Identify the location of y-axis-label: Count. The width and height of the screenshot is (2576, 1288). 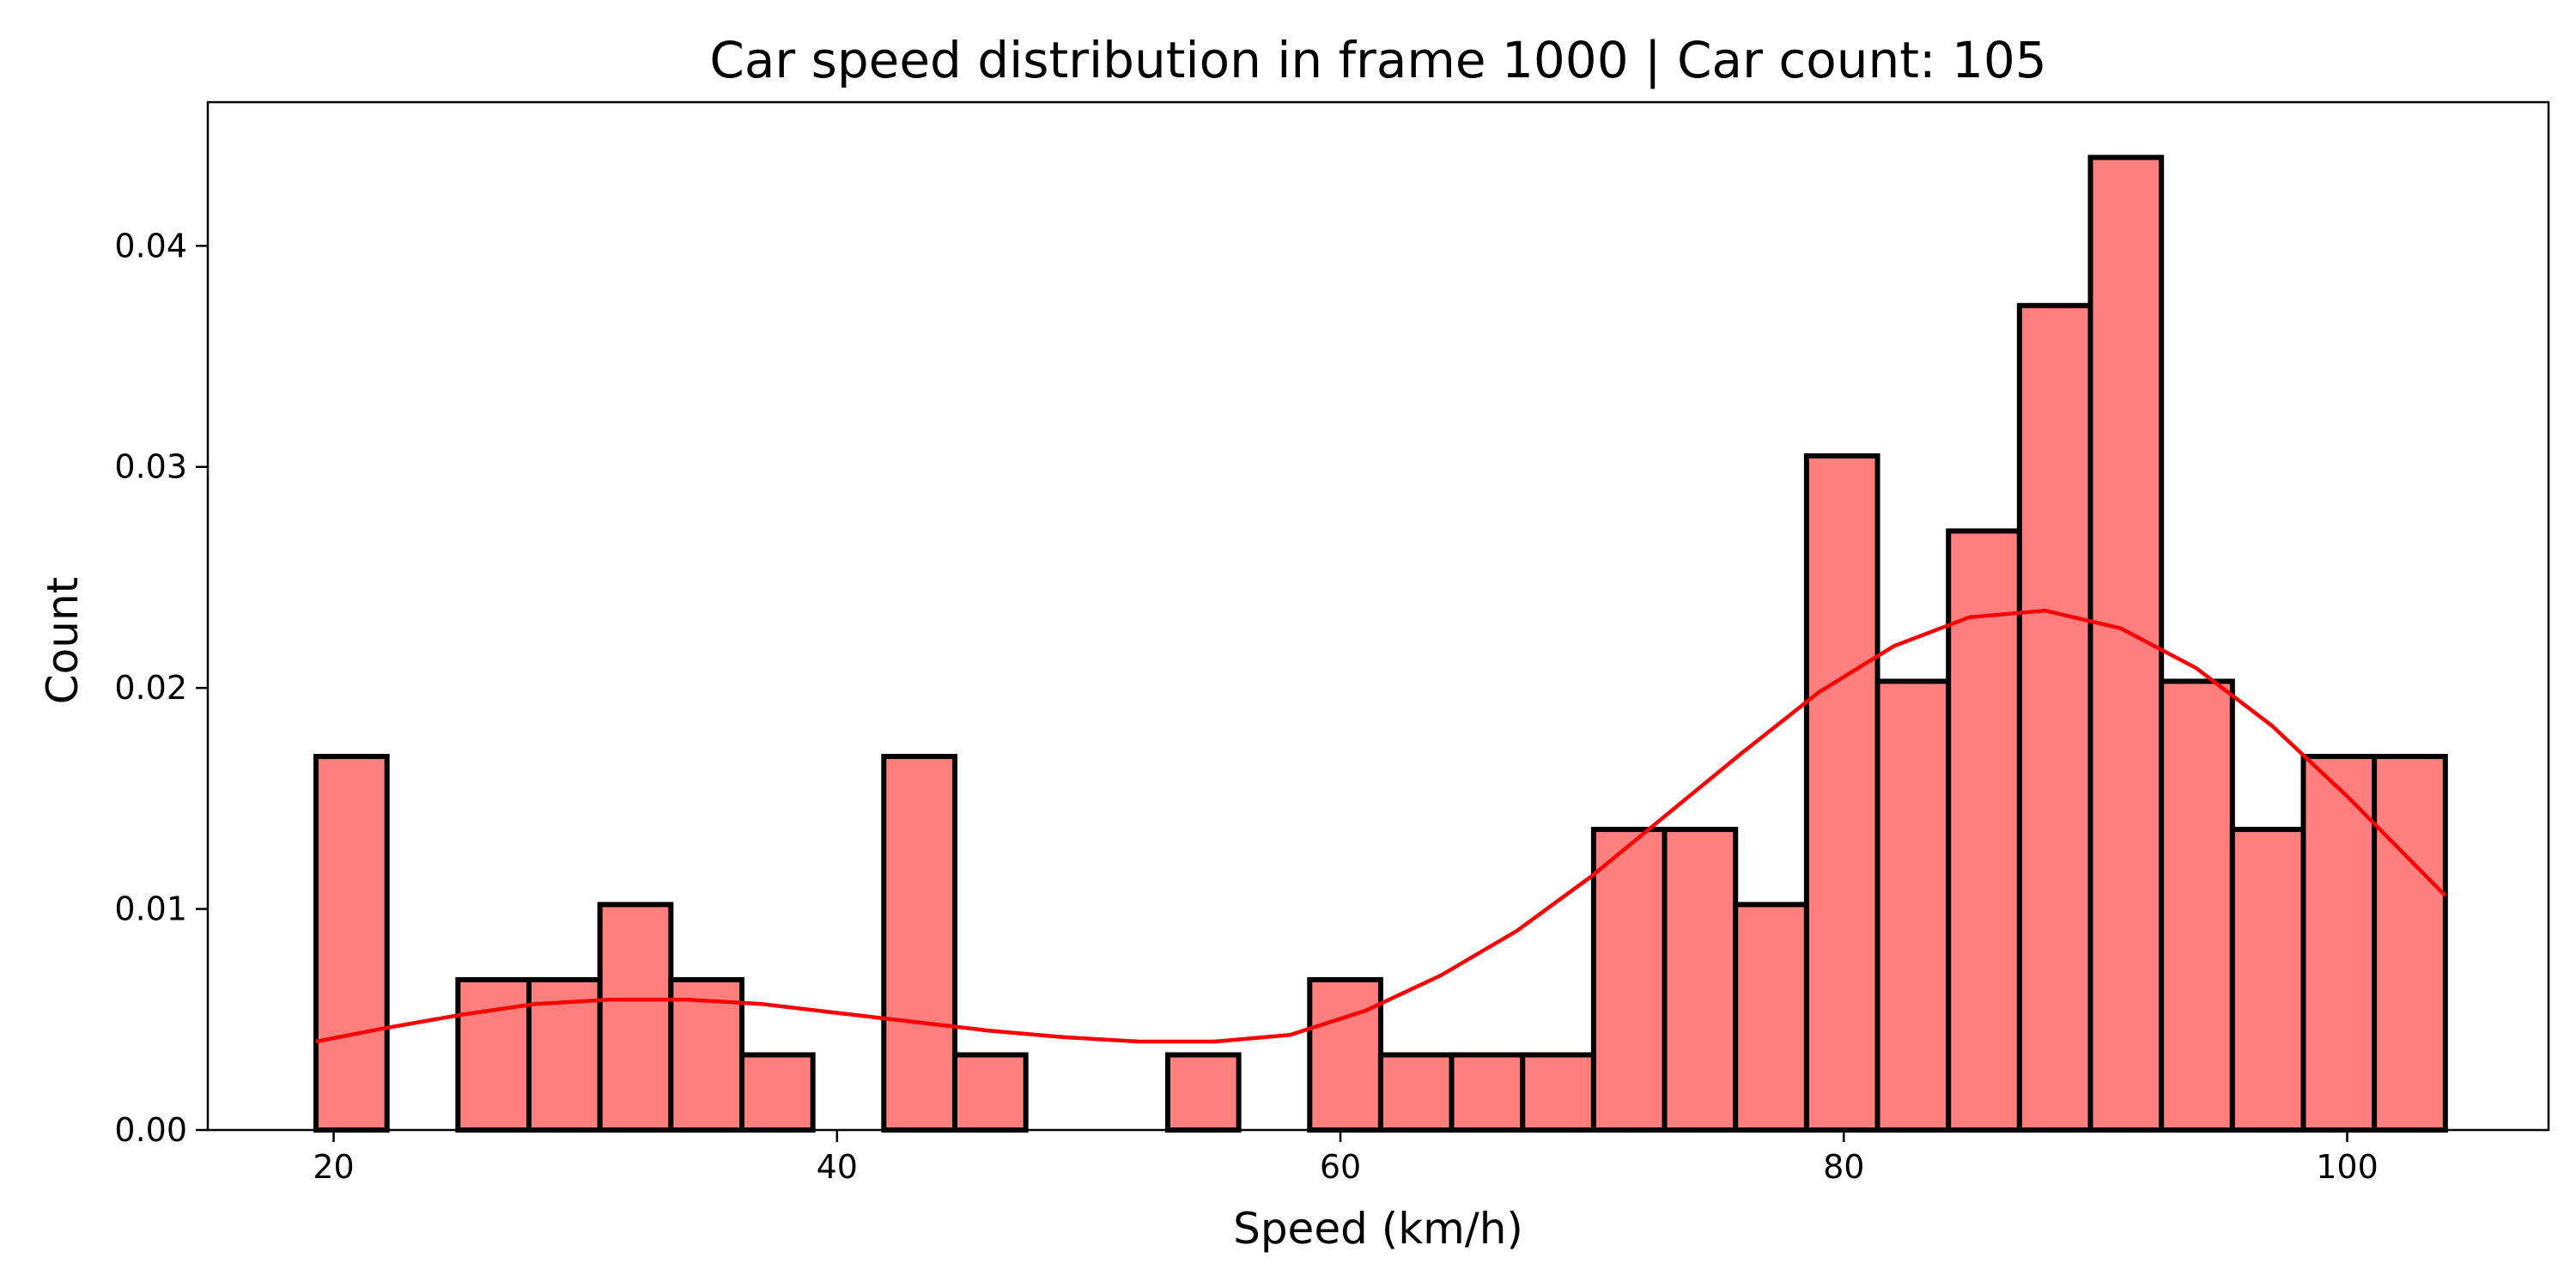
(63, 641).